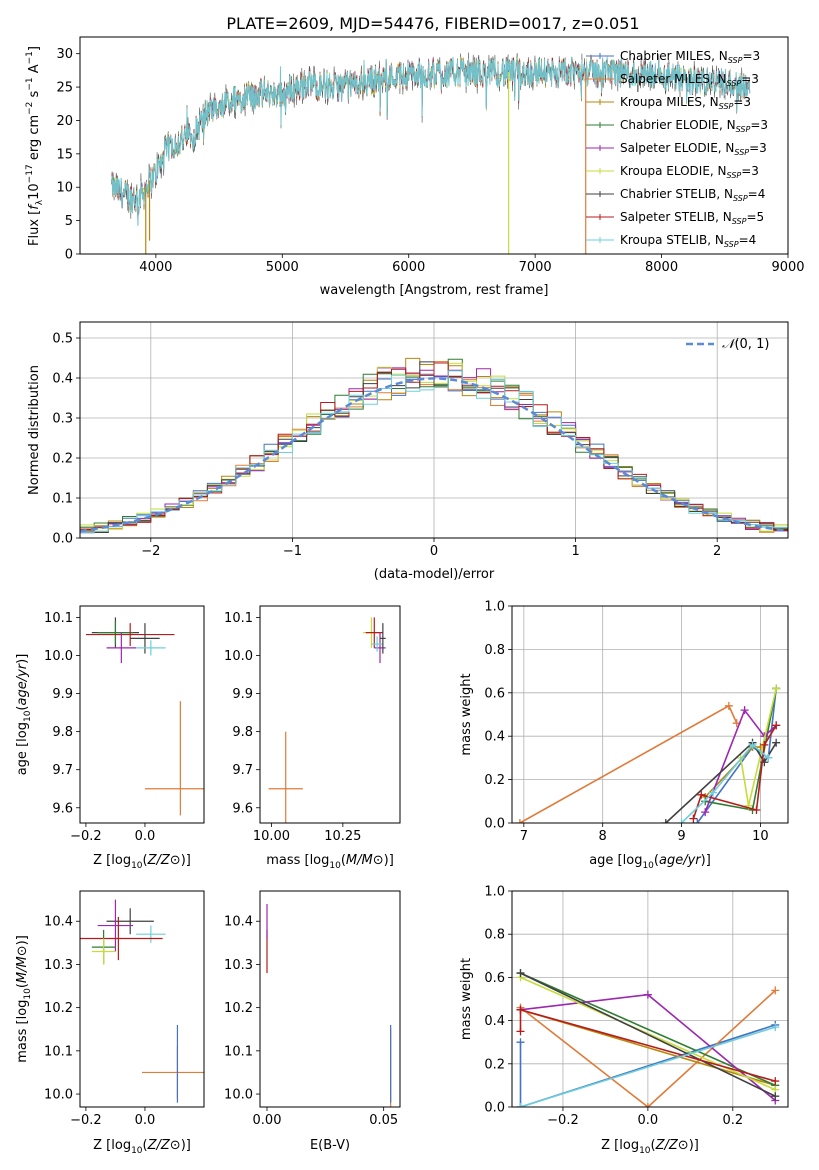 This screenshot has height=1170, width=819. Describe the element at coordinates (62, 499) in the screenshot. I see `y-tick-label: 0.1` at that location.